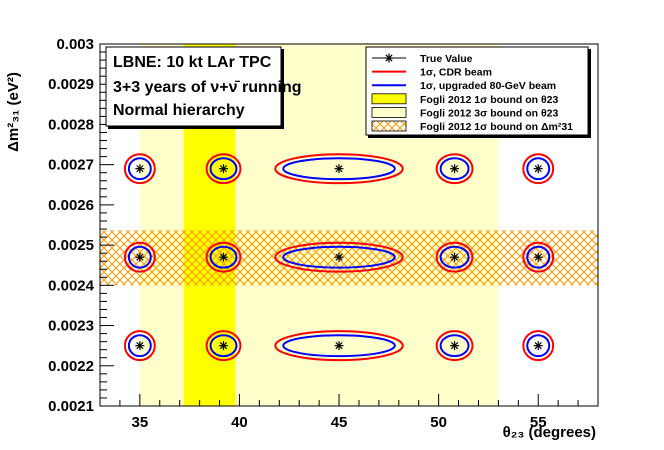 The image size is (664, 450). I want to click on info-line-1: LBNE: 10 kt LAr TPC, so click(192, 62).